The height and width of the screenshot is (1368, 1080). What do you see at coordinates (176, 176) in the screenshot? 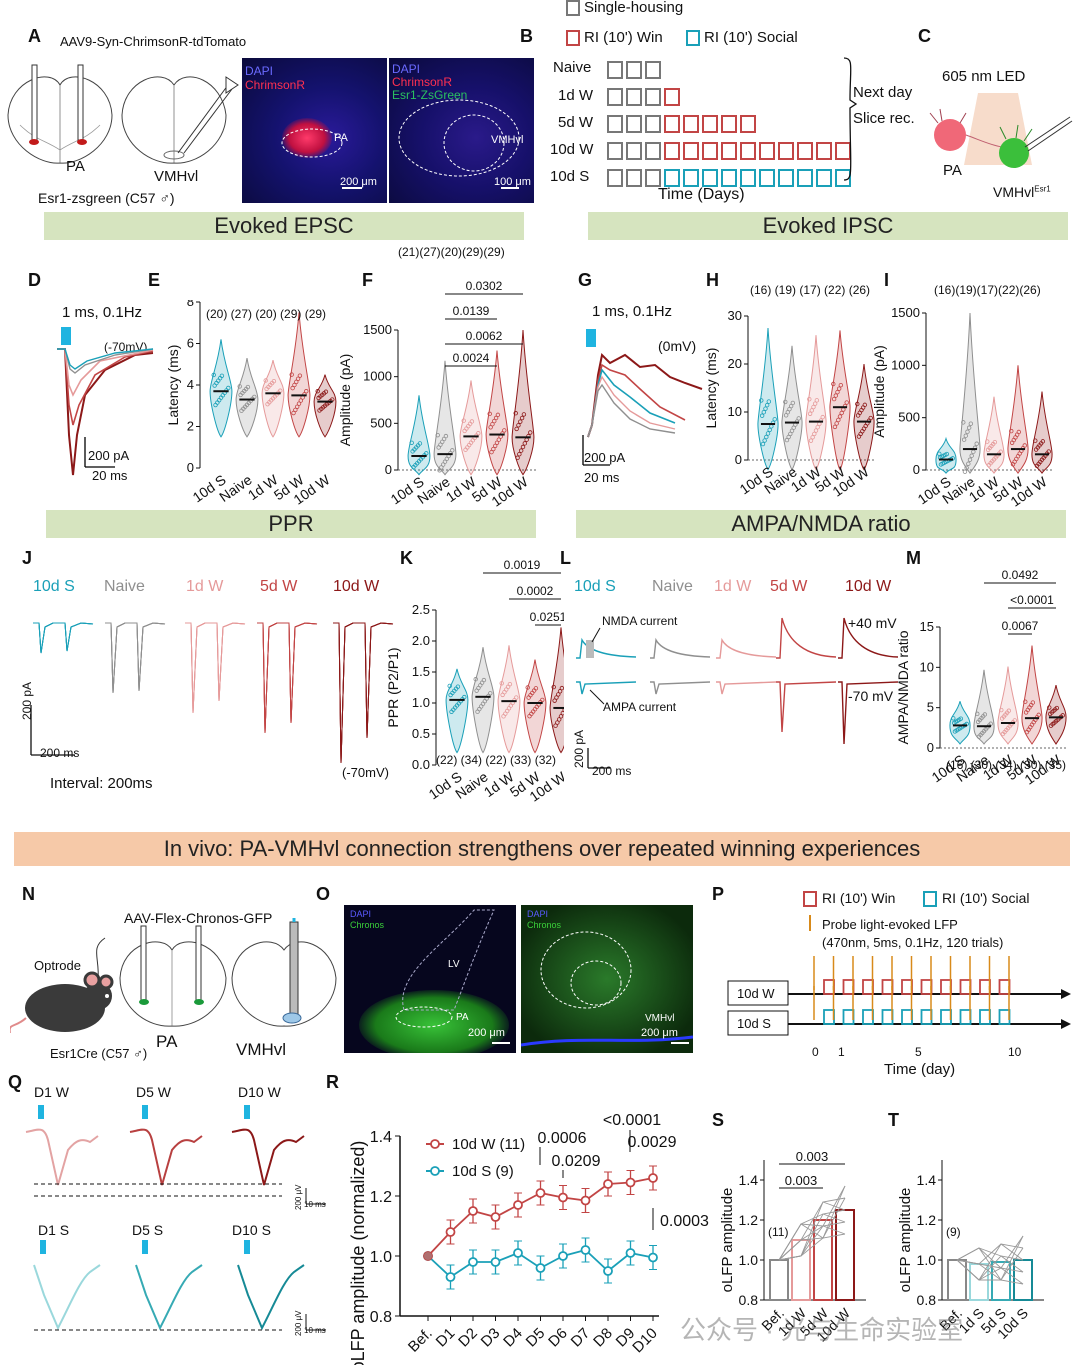
I see `vmhvl-label: VMHvl` at bounding box center [176, 176].